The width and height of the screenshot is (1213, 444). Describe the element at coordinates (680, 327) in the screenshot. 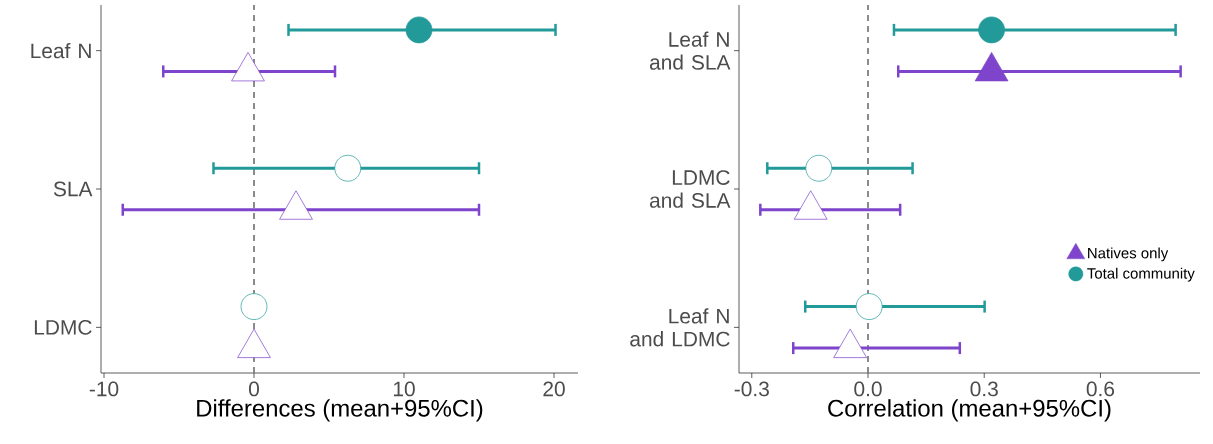

I see `y-tick-label: Leaf N and LDMC` at that location.